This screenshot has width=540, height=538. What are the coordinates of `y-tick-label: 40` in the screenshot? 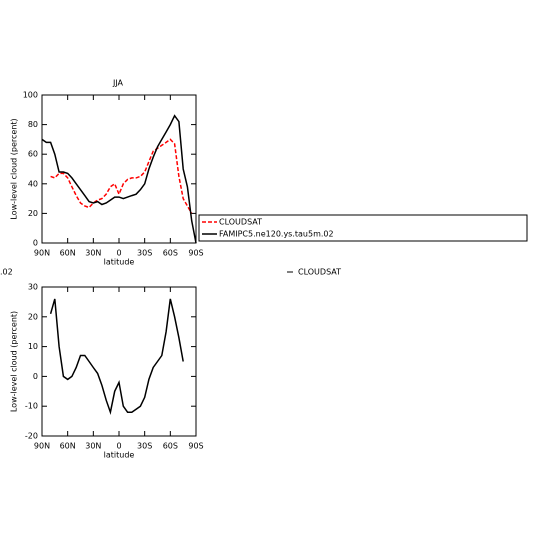 It's located at (33, 183).